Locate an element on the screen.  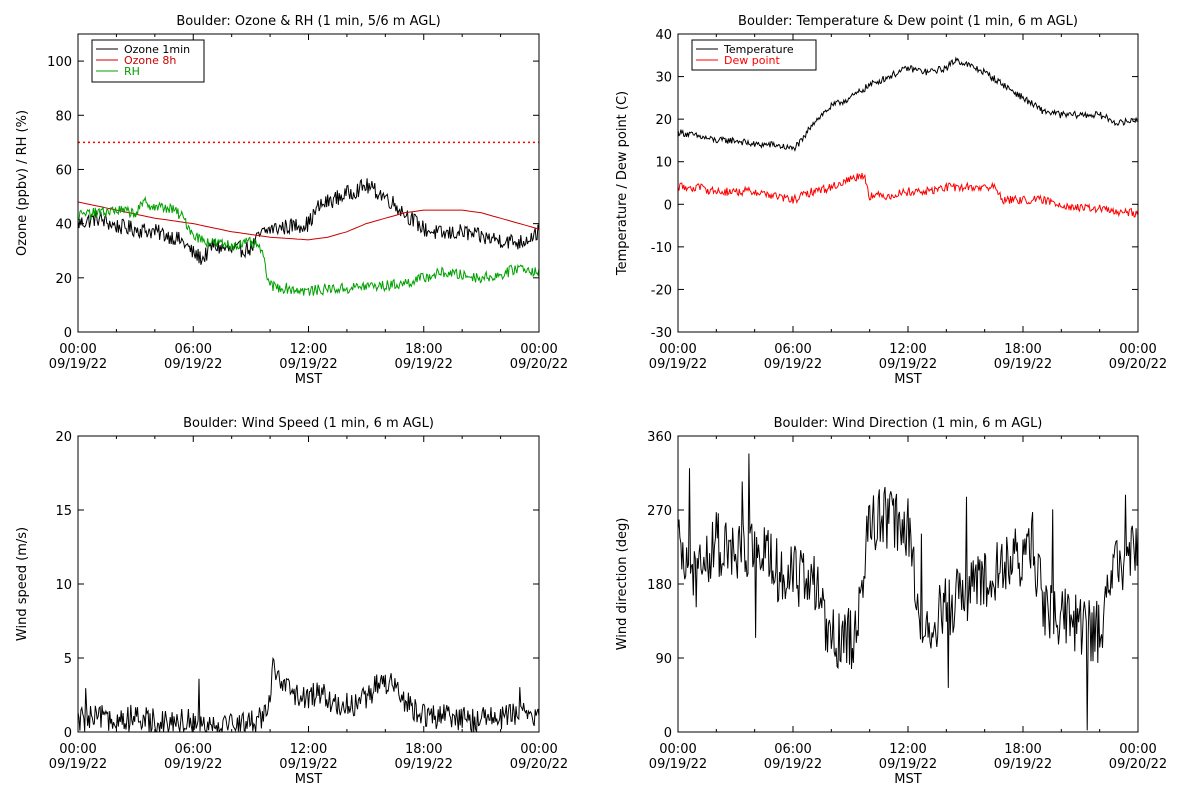
y-tick-label: -10 is located at coordinates (661, 248).